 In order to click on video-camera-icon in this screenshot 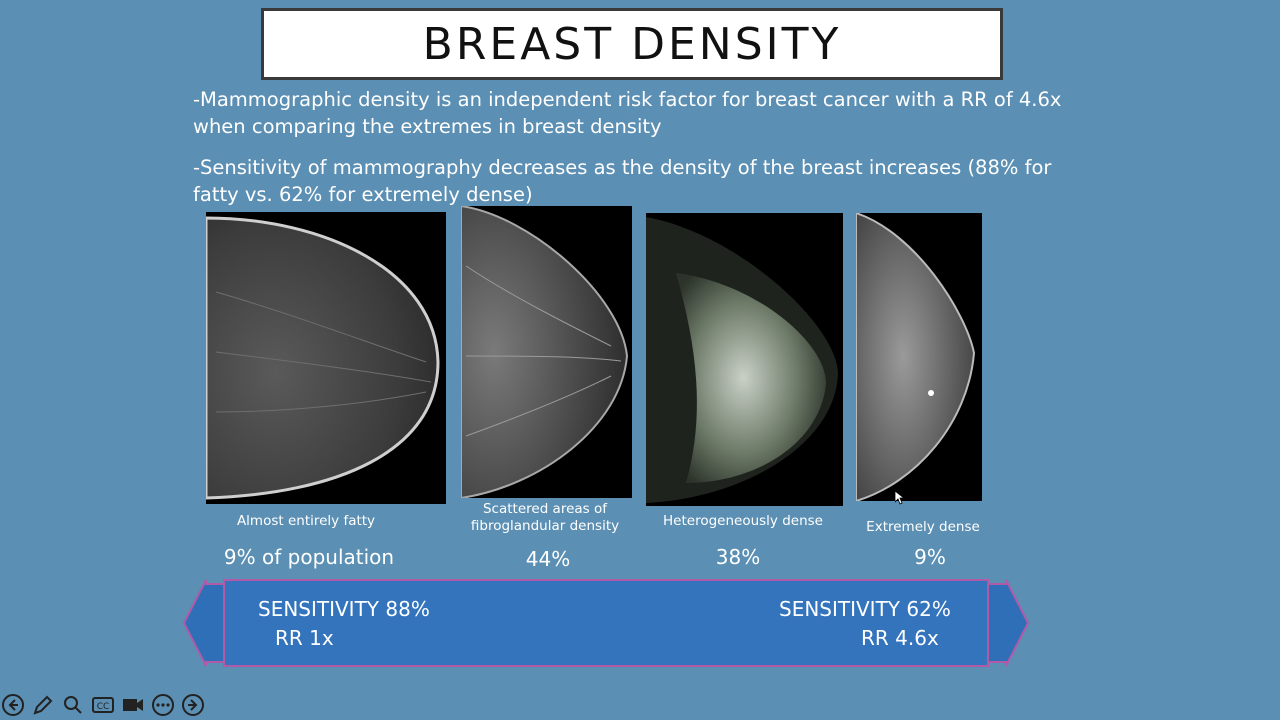, I will do `click(133, 705)`.